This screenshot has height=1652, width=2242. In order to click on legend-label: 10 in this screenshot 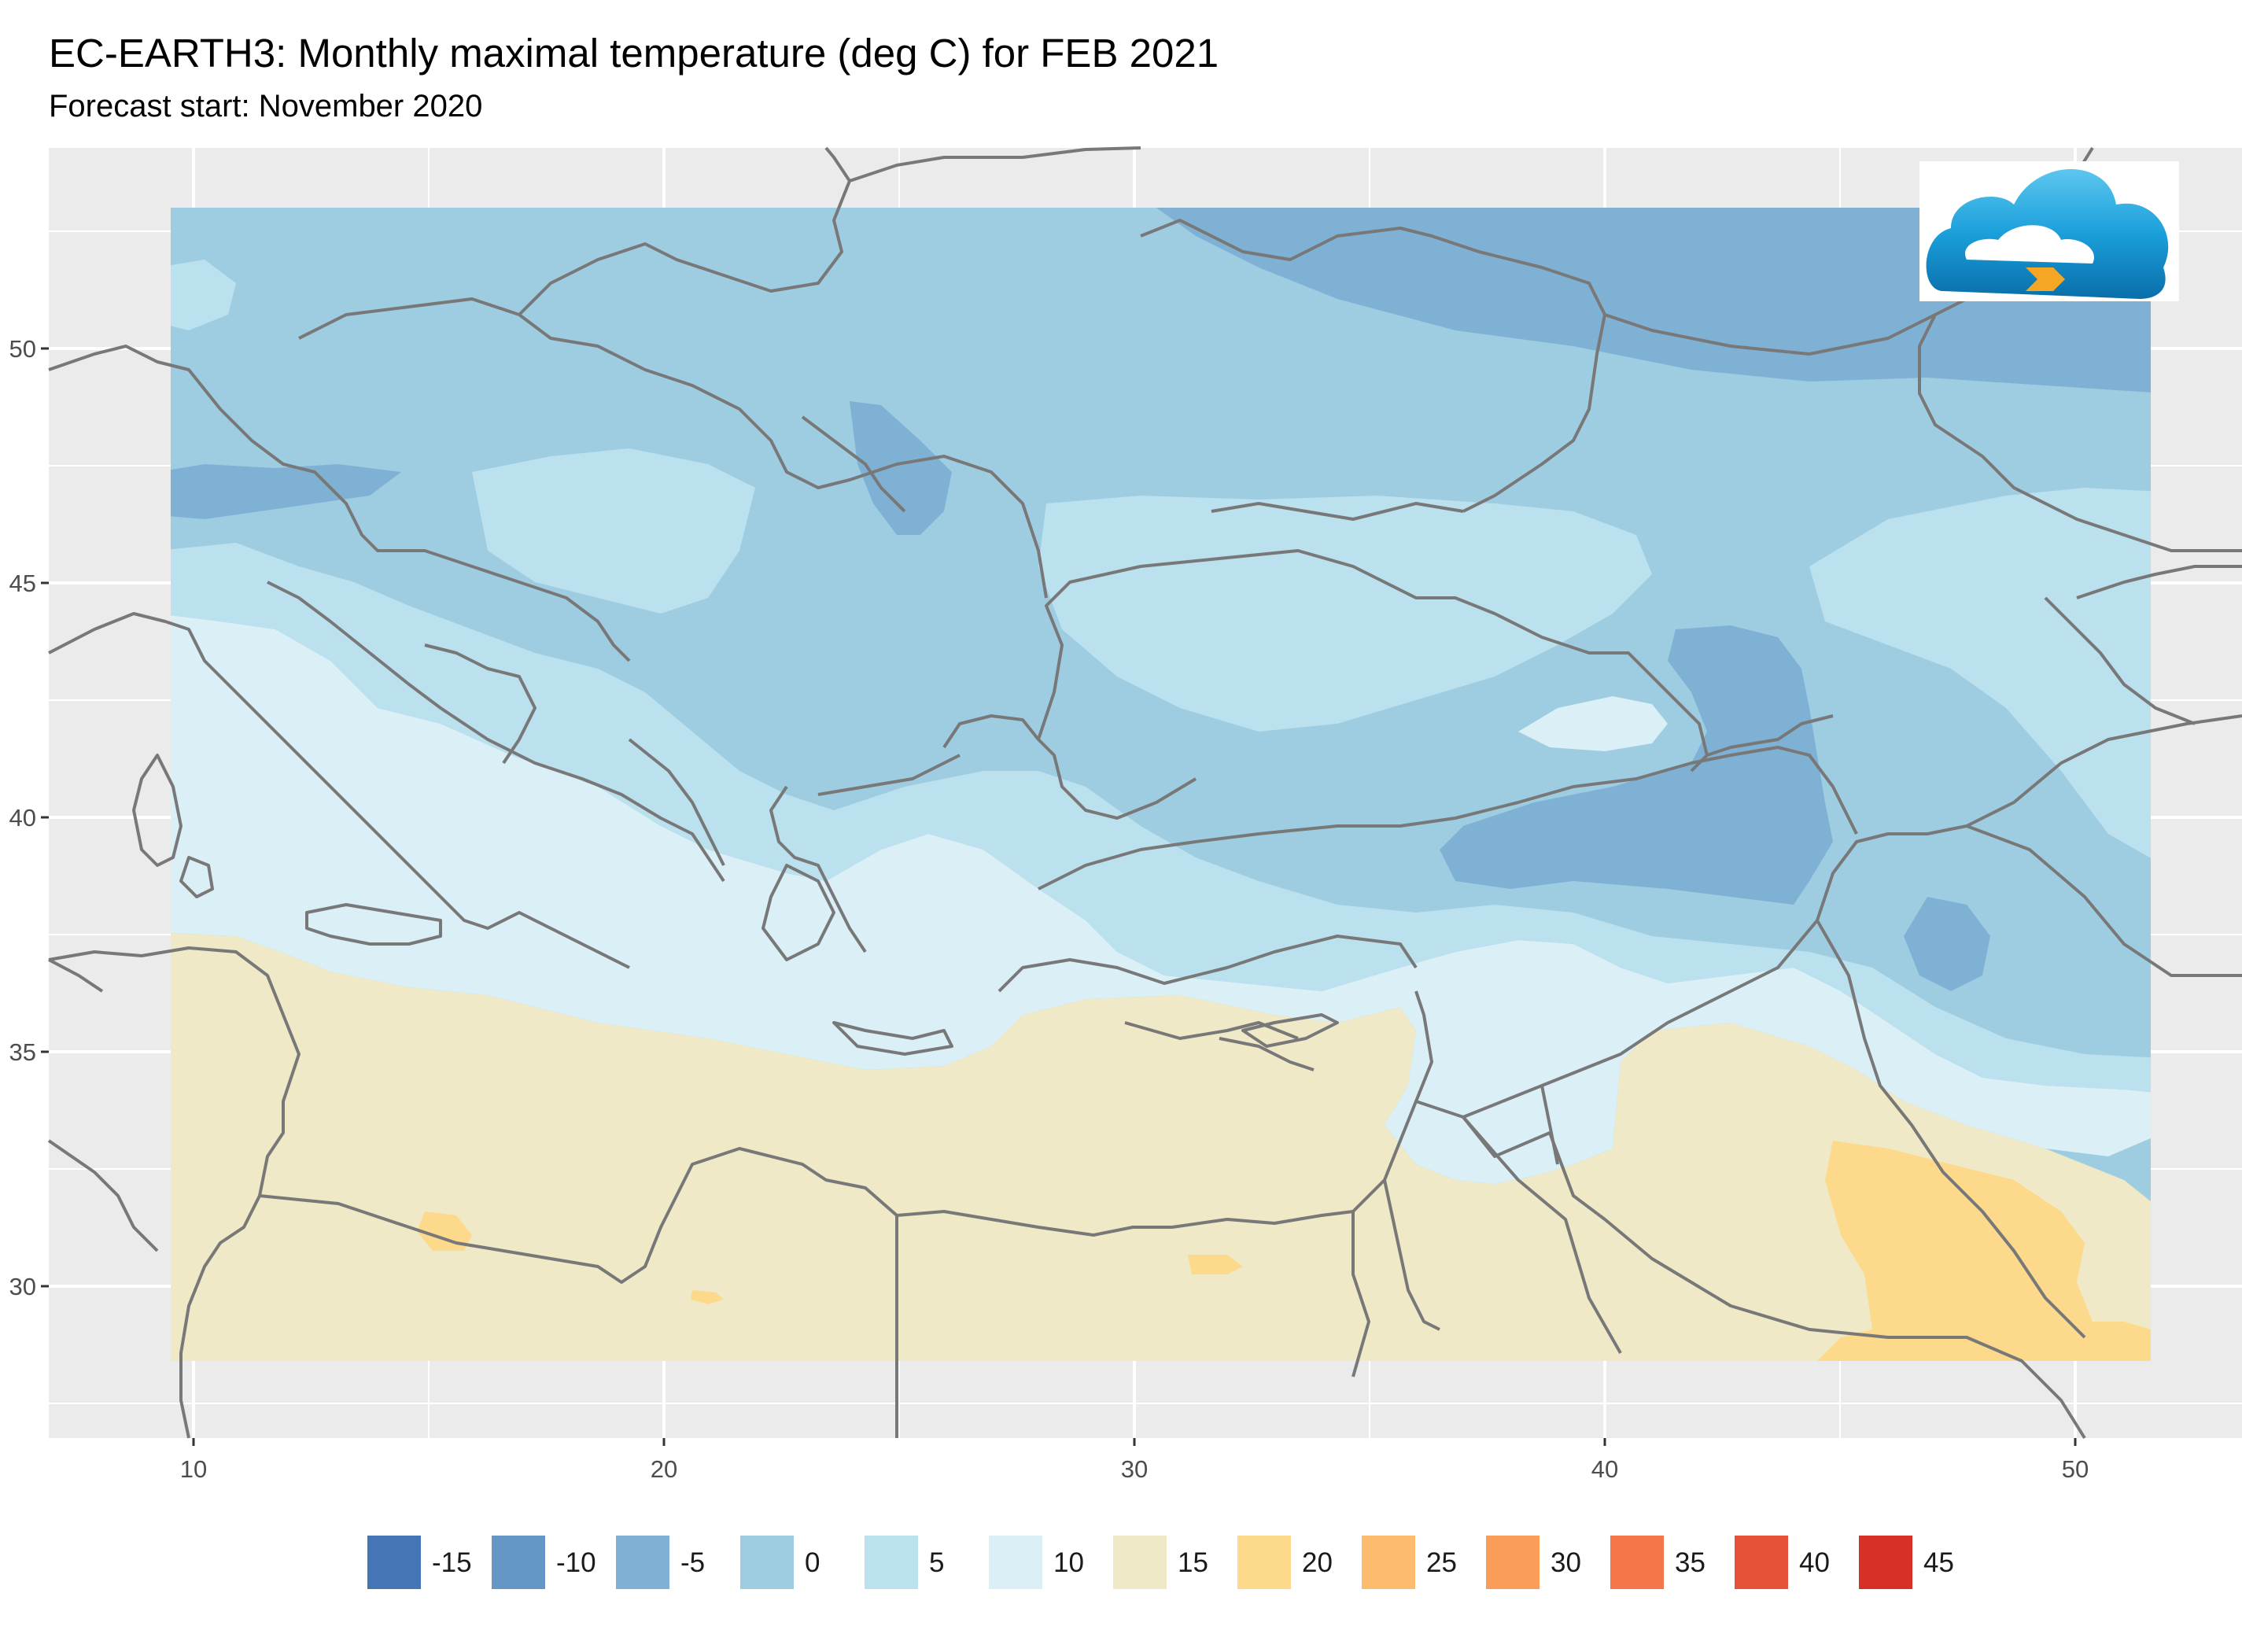, I will do `click(1068, 1562)`.